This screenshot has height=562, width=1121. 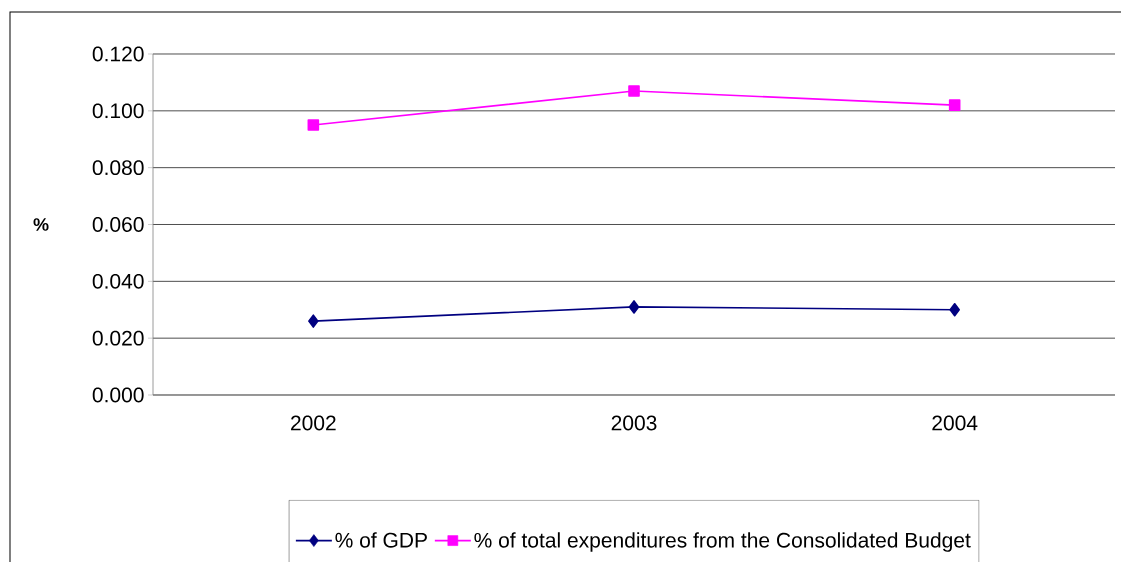 I want to click on x-tick-label: 2004, so click(x=955, y=423).